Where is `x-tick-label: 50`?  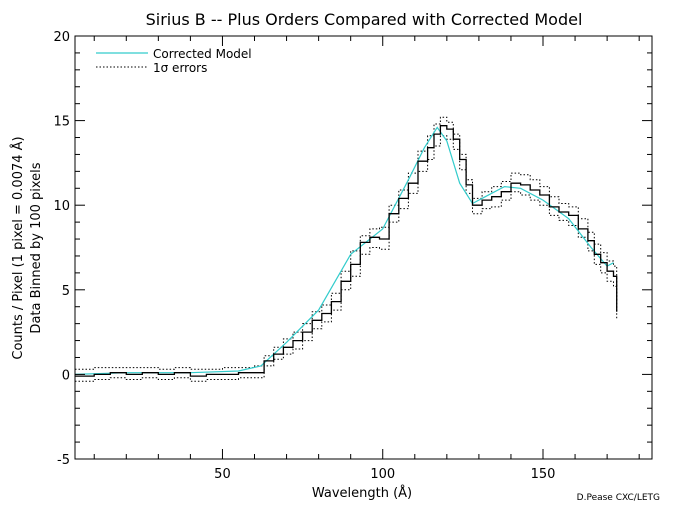 x-tick-label: 50 is located at coordinates (222, 474).